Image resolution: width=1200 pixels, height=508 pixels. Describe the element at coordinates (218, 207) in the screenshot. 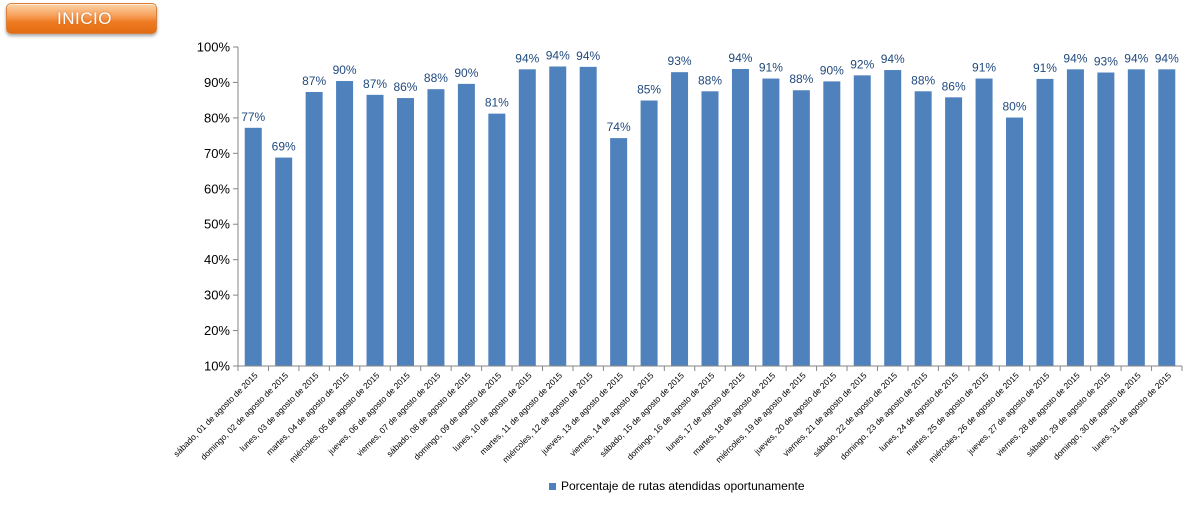

I see `y-axis: 10% 20% 30% 40% 50% 60% 70% 80% 90% 100%` at that location.